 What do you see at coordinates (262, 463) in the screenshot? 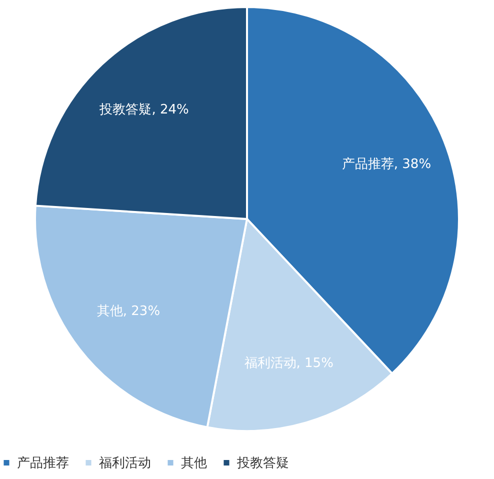
I see `legend-label: 投教答疑` at bounding box center [262, 463].